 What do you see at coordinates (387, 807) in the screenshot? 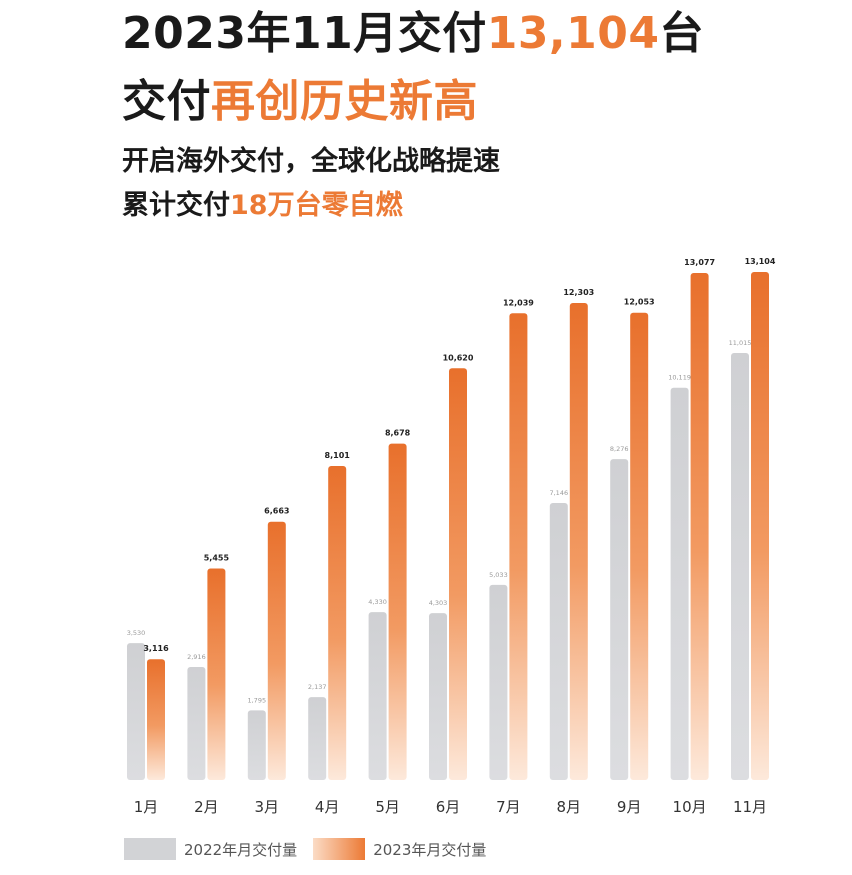
I see `x-tick-5: 5月` at bounding box center [387, 807].